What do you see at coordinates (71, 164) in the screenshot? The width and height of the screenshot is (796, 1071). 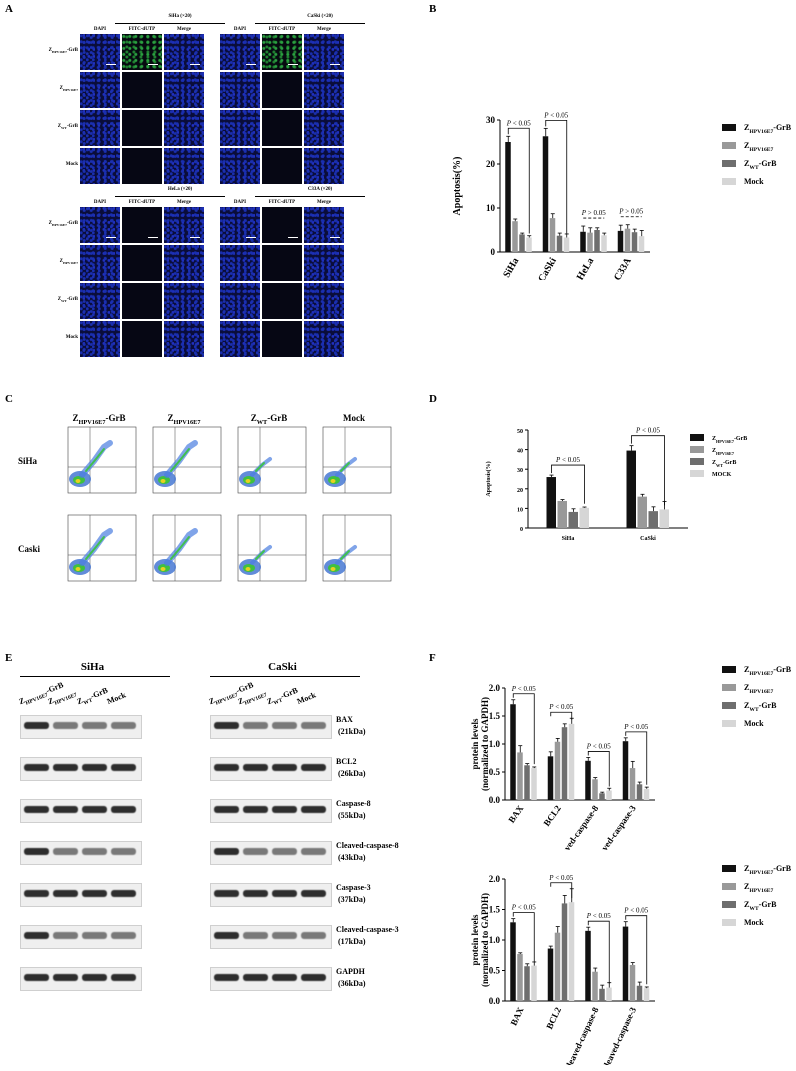 I see `row-label: Mock` at bounding box center [71, 164].